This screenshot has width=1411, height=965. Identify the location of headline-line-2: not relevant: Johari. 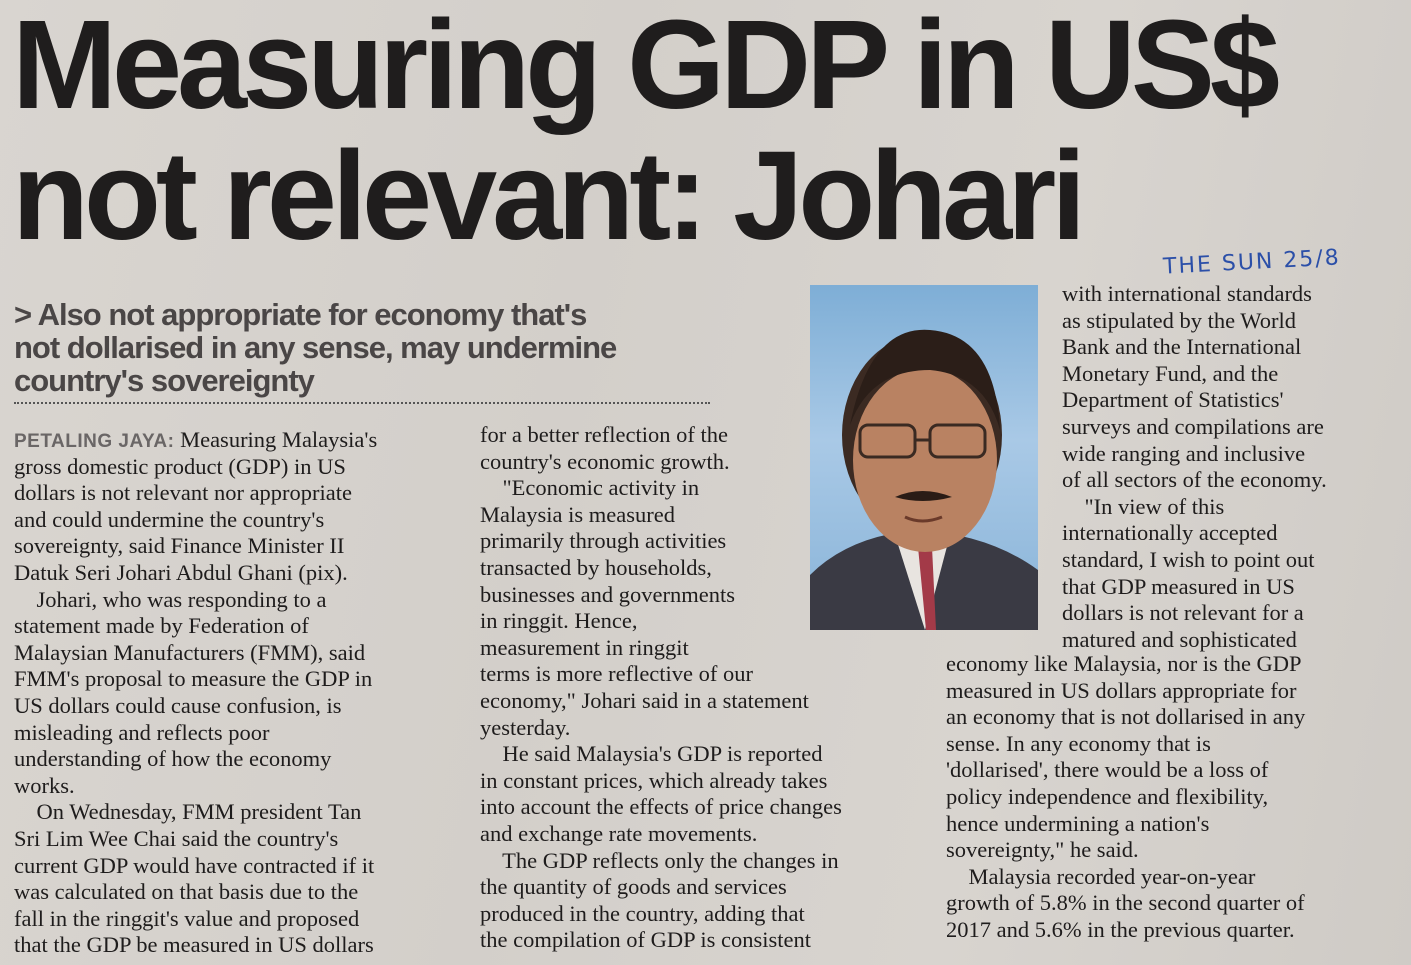
(549, 195).